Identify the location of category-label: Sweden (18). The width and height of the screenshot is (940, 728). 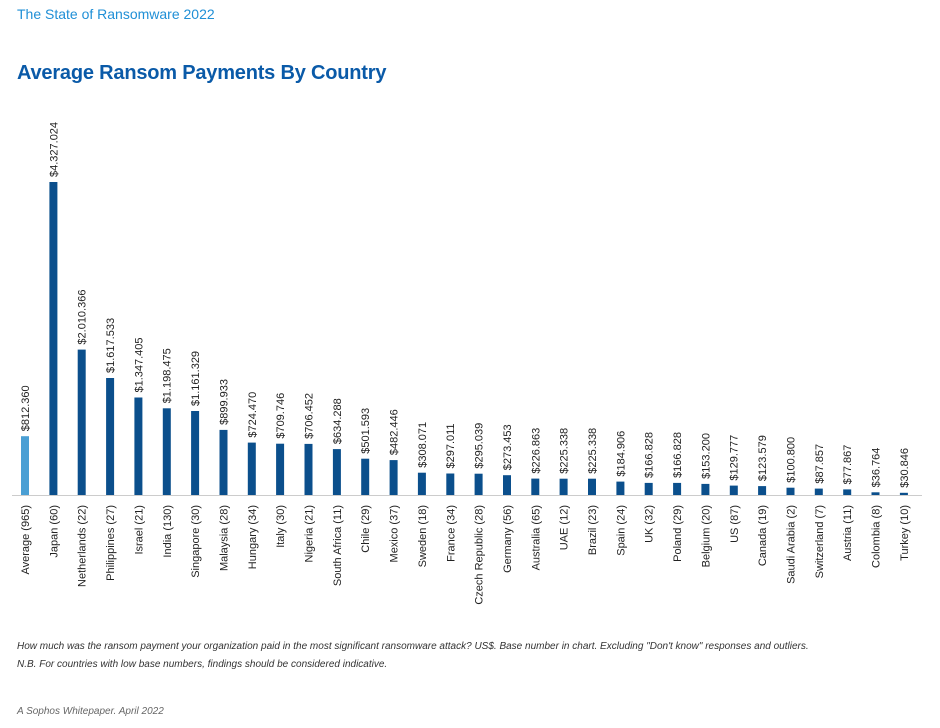
(423, 536).